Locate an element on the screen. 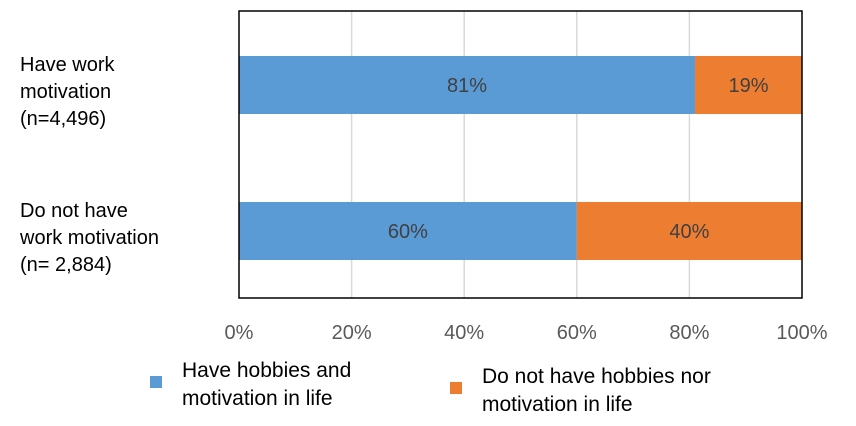 The width and height of the screenshot is (856, 426). legend-item-have-hobbies: Have hobbies and motivation in life is located at coordinates (250, 385).